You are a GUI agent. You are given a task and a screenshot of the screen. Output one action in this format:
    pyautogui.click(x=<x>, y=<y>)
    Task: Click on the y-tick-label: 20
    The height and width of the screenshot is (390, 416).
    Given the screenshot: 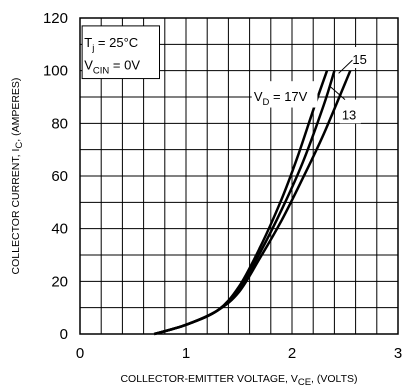 What is the action you would take?
    pyautogui.click(x=59, y=281)
    